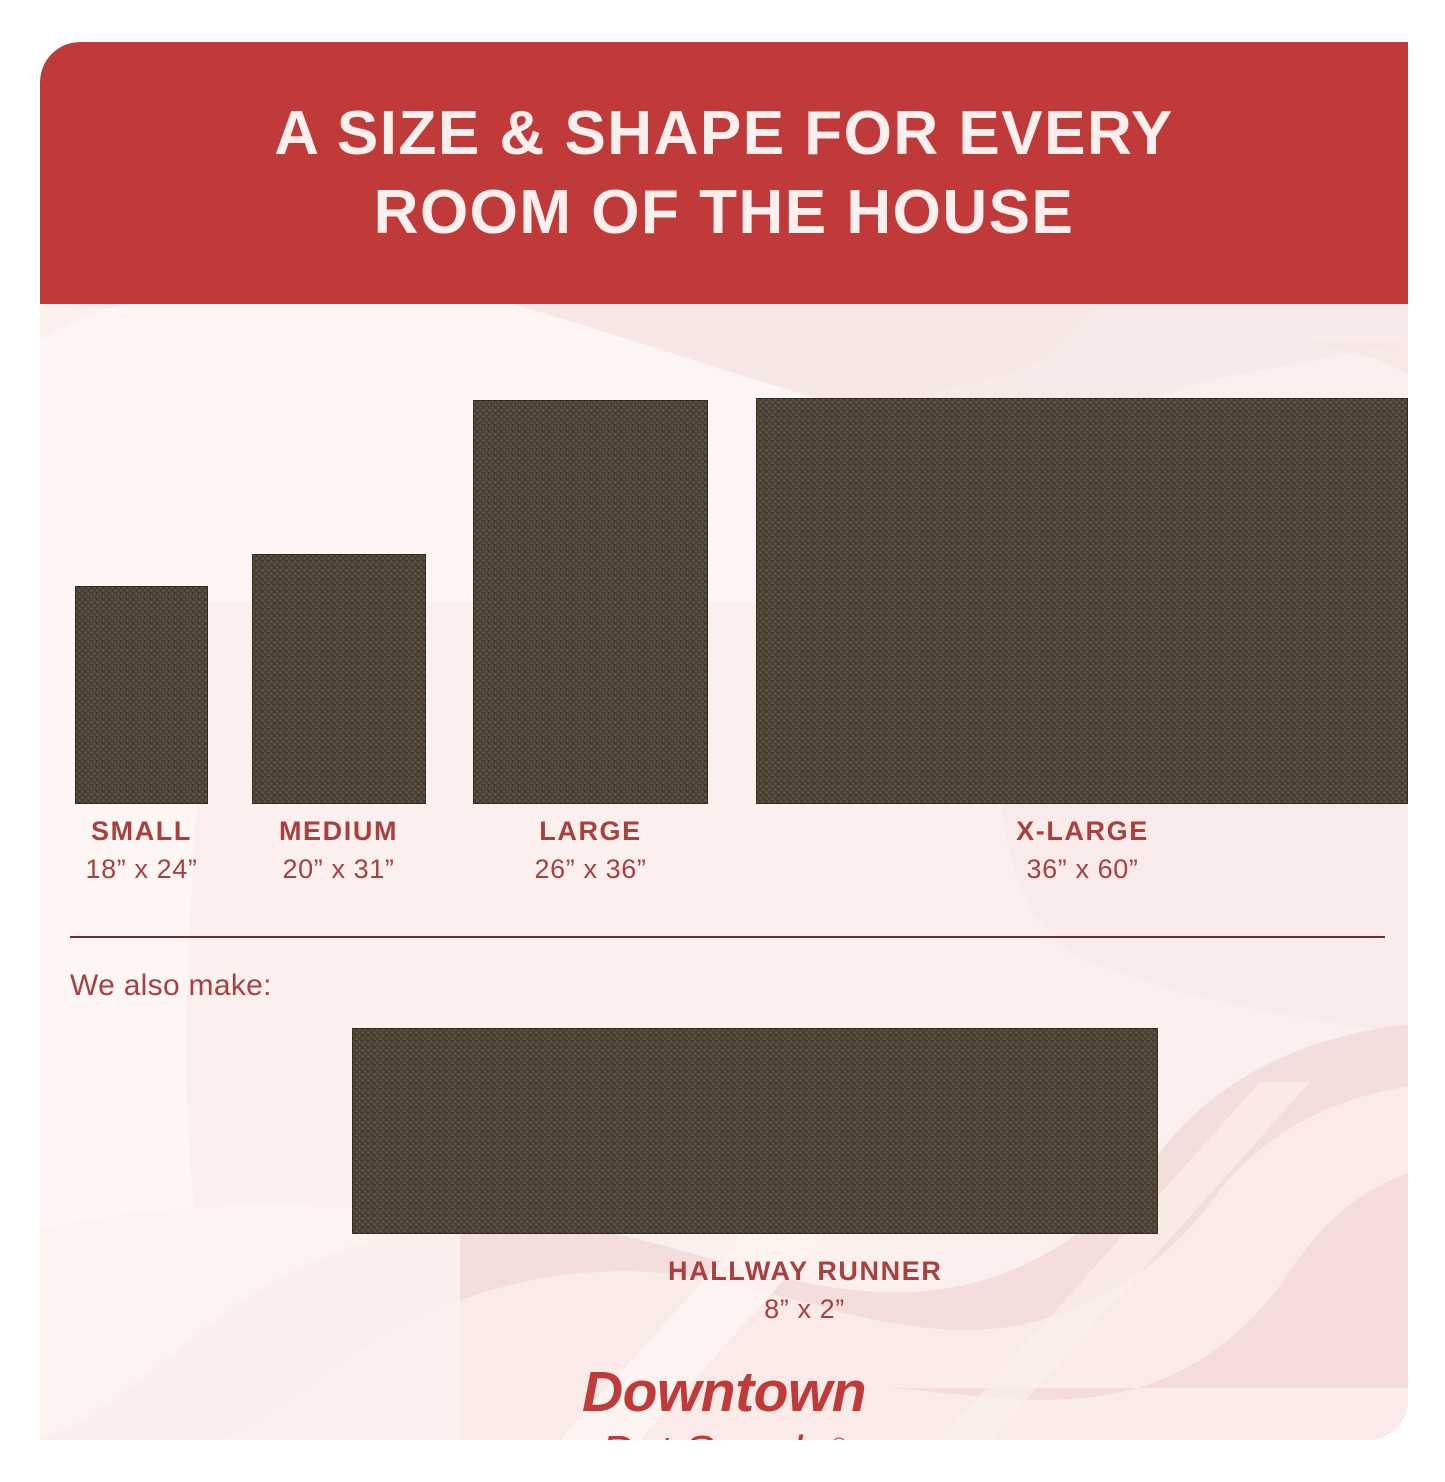  Describe the element at coordinates (590, 831) in the screenshot. I see `mat-name-large: LARGE` at that location.